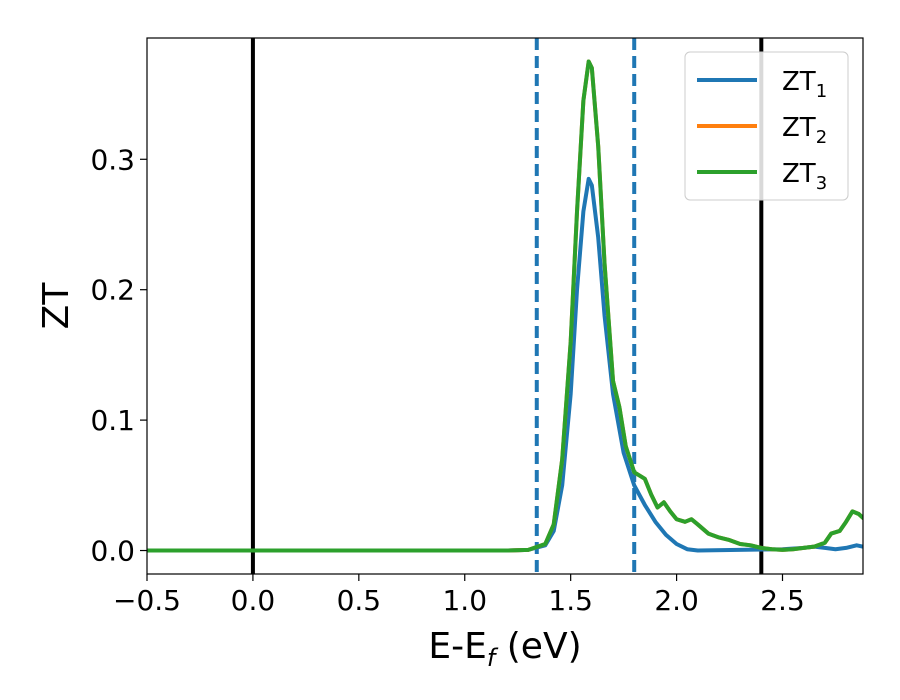 This screenshot has height=700, width=900. I want to click on y-tick-label: 0.3, so click(112, 159).